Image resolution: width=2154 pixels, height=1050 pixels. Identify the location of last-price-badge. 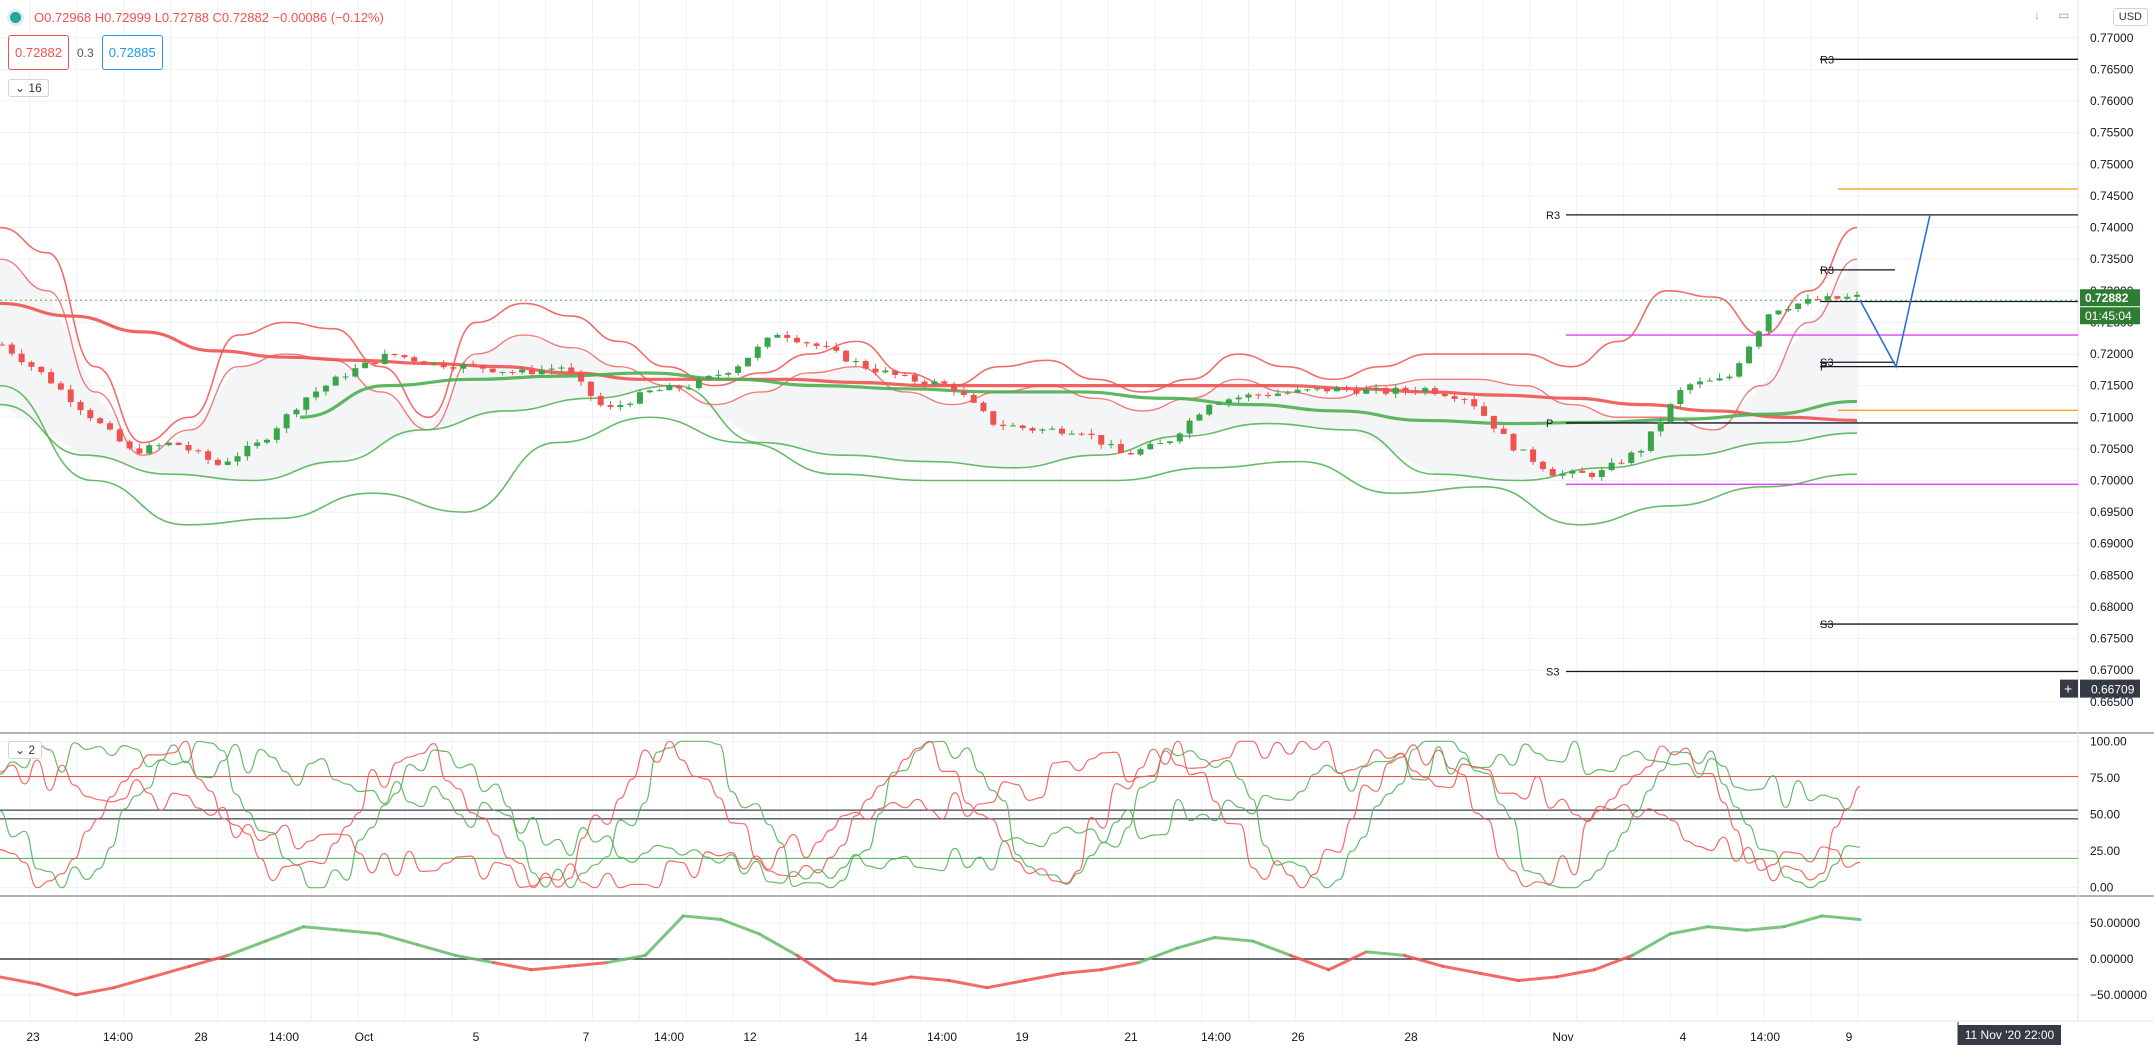
(2110, 298).